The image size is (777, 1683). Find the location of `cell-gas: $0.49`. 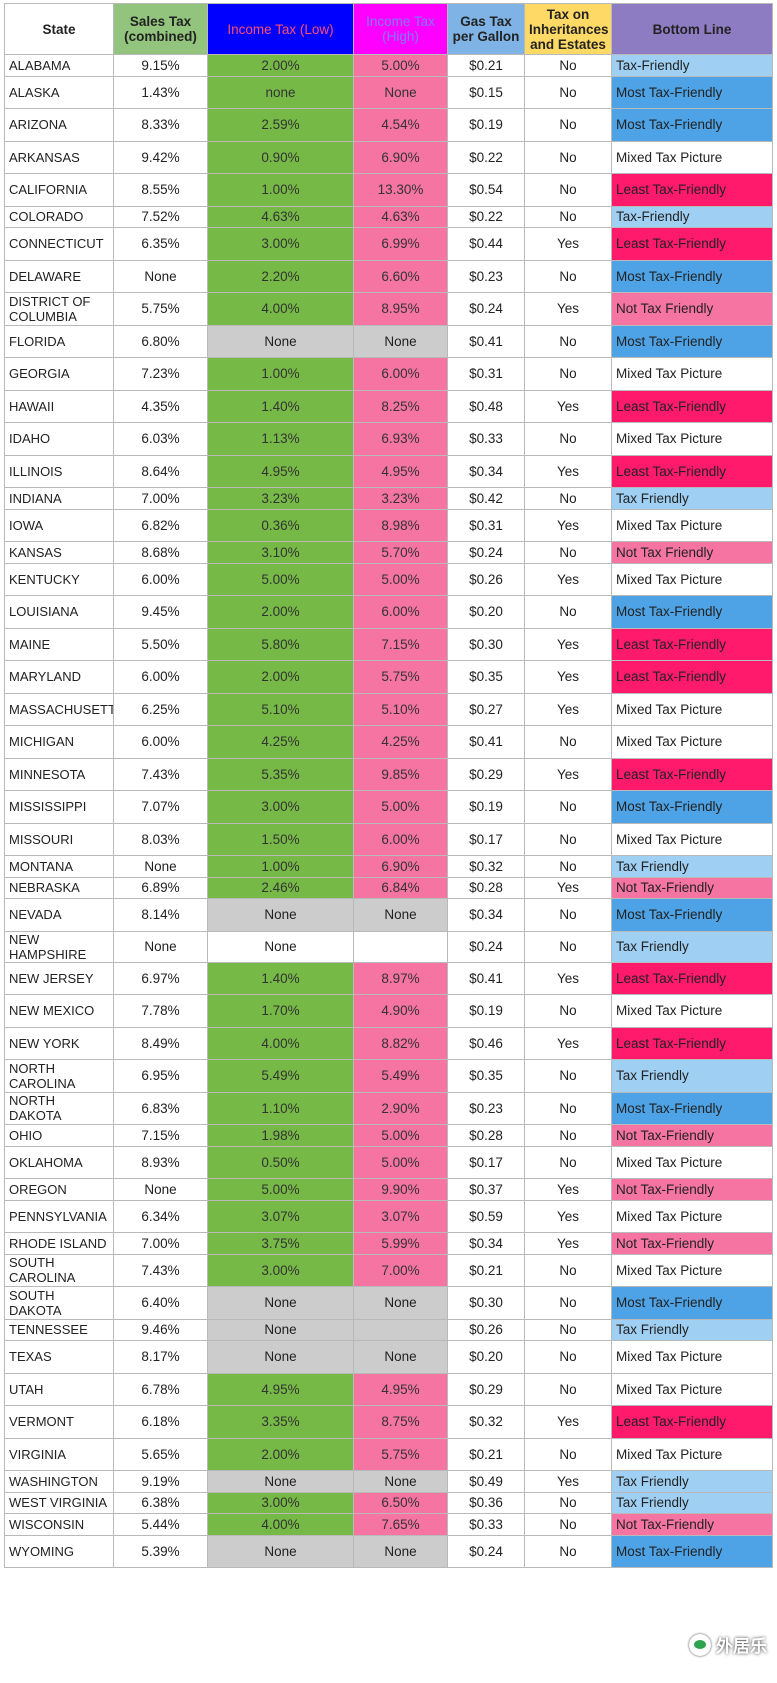

cell-gas: $0.49 is located at coordinates (486, 1481).